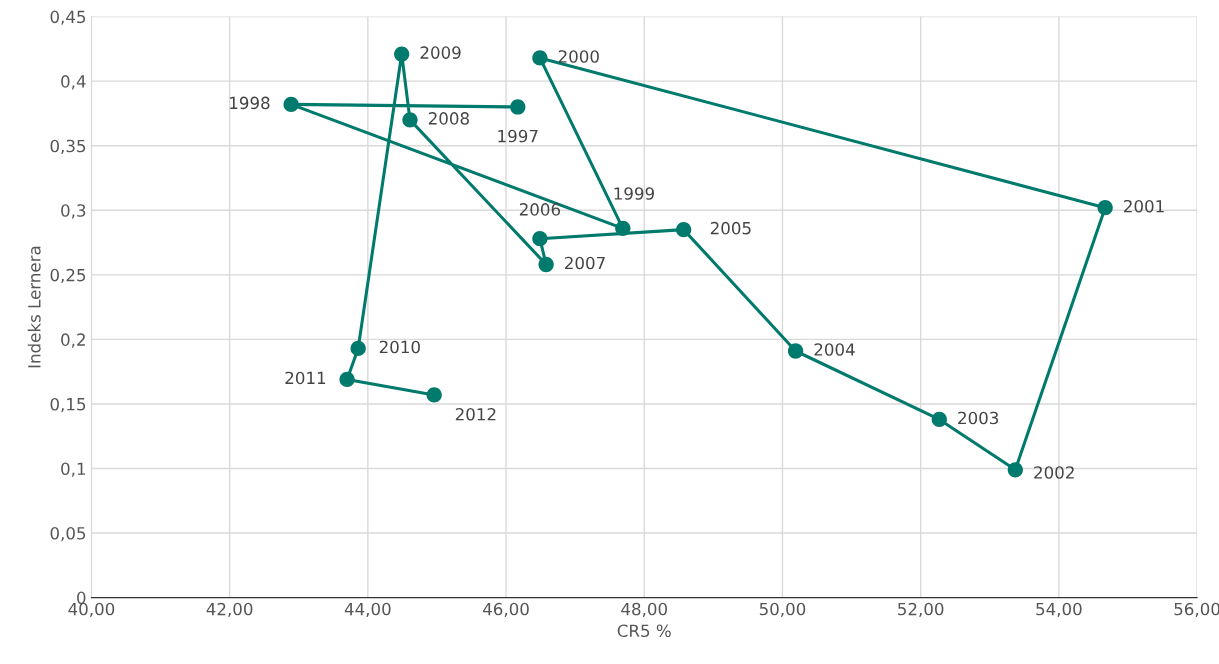 The height and width of the screenshot is (664, 1219). What do you see at coordinates (68, 534) in the screenshot?
I see `y-tick-label: 0,05` at bounding box center [68, 534].